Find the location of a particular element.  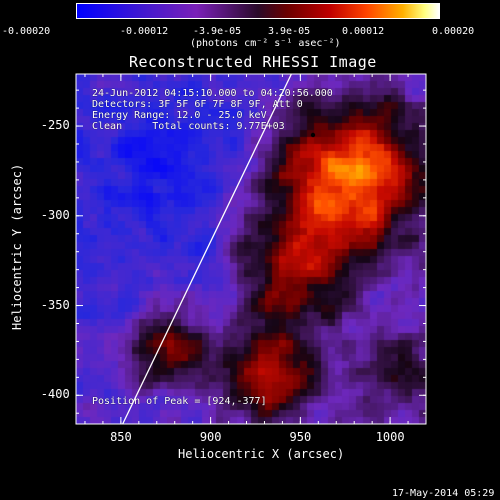

x-tick-label-1000: 1000 is located at coordinates (390, 437).